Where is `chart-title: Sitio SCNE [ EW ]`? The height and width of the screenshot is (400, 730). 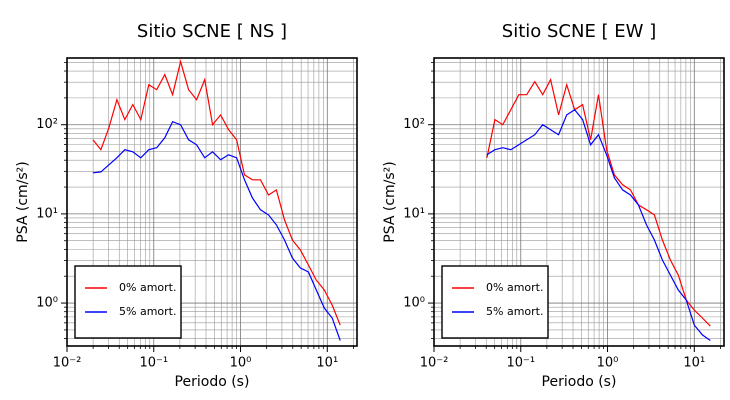 chart-title: Sitio SCNE [ EW ] is located at coordinates (579, 31).